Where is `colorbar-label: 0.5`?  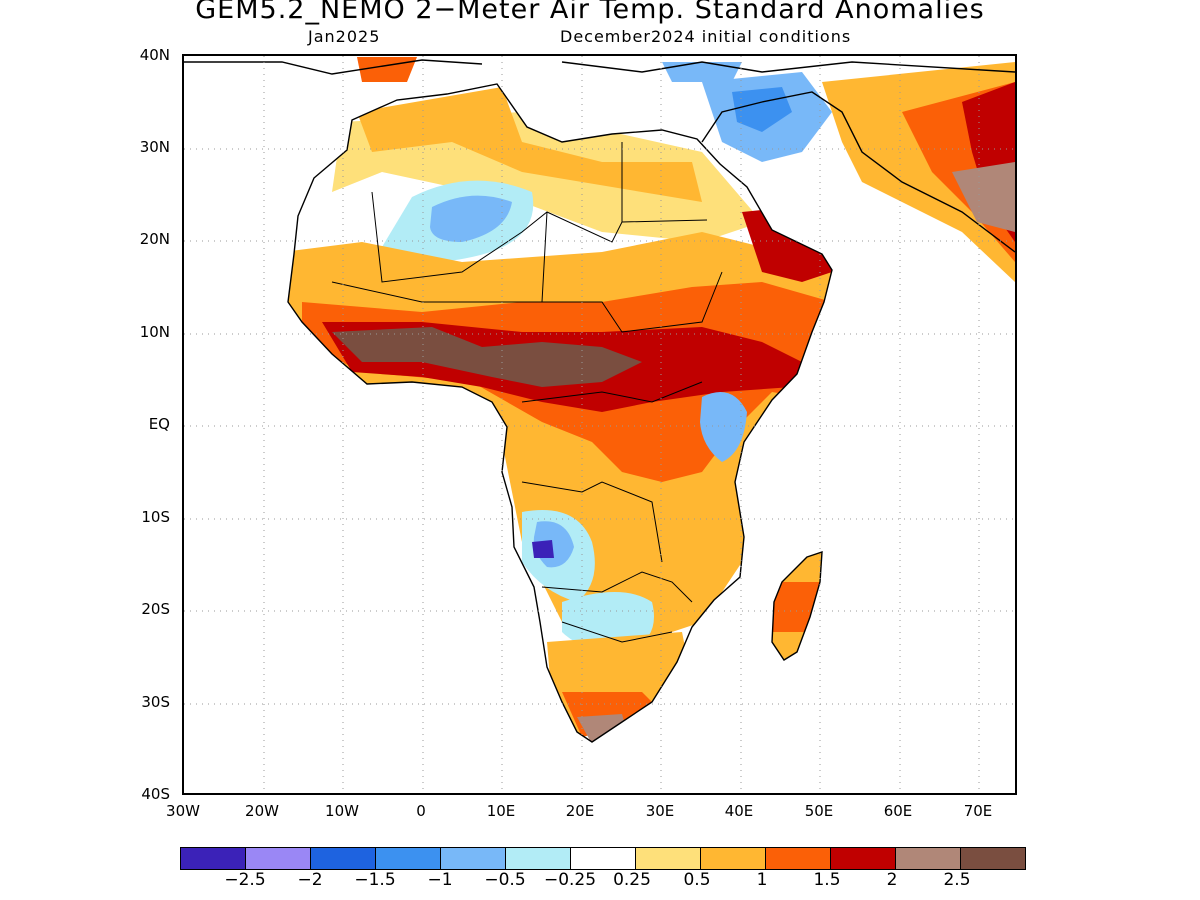 colorbar-label: 0.5 is located at coordinates (697, 880).